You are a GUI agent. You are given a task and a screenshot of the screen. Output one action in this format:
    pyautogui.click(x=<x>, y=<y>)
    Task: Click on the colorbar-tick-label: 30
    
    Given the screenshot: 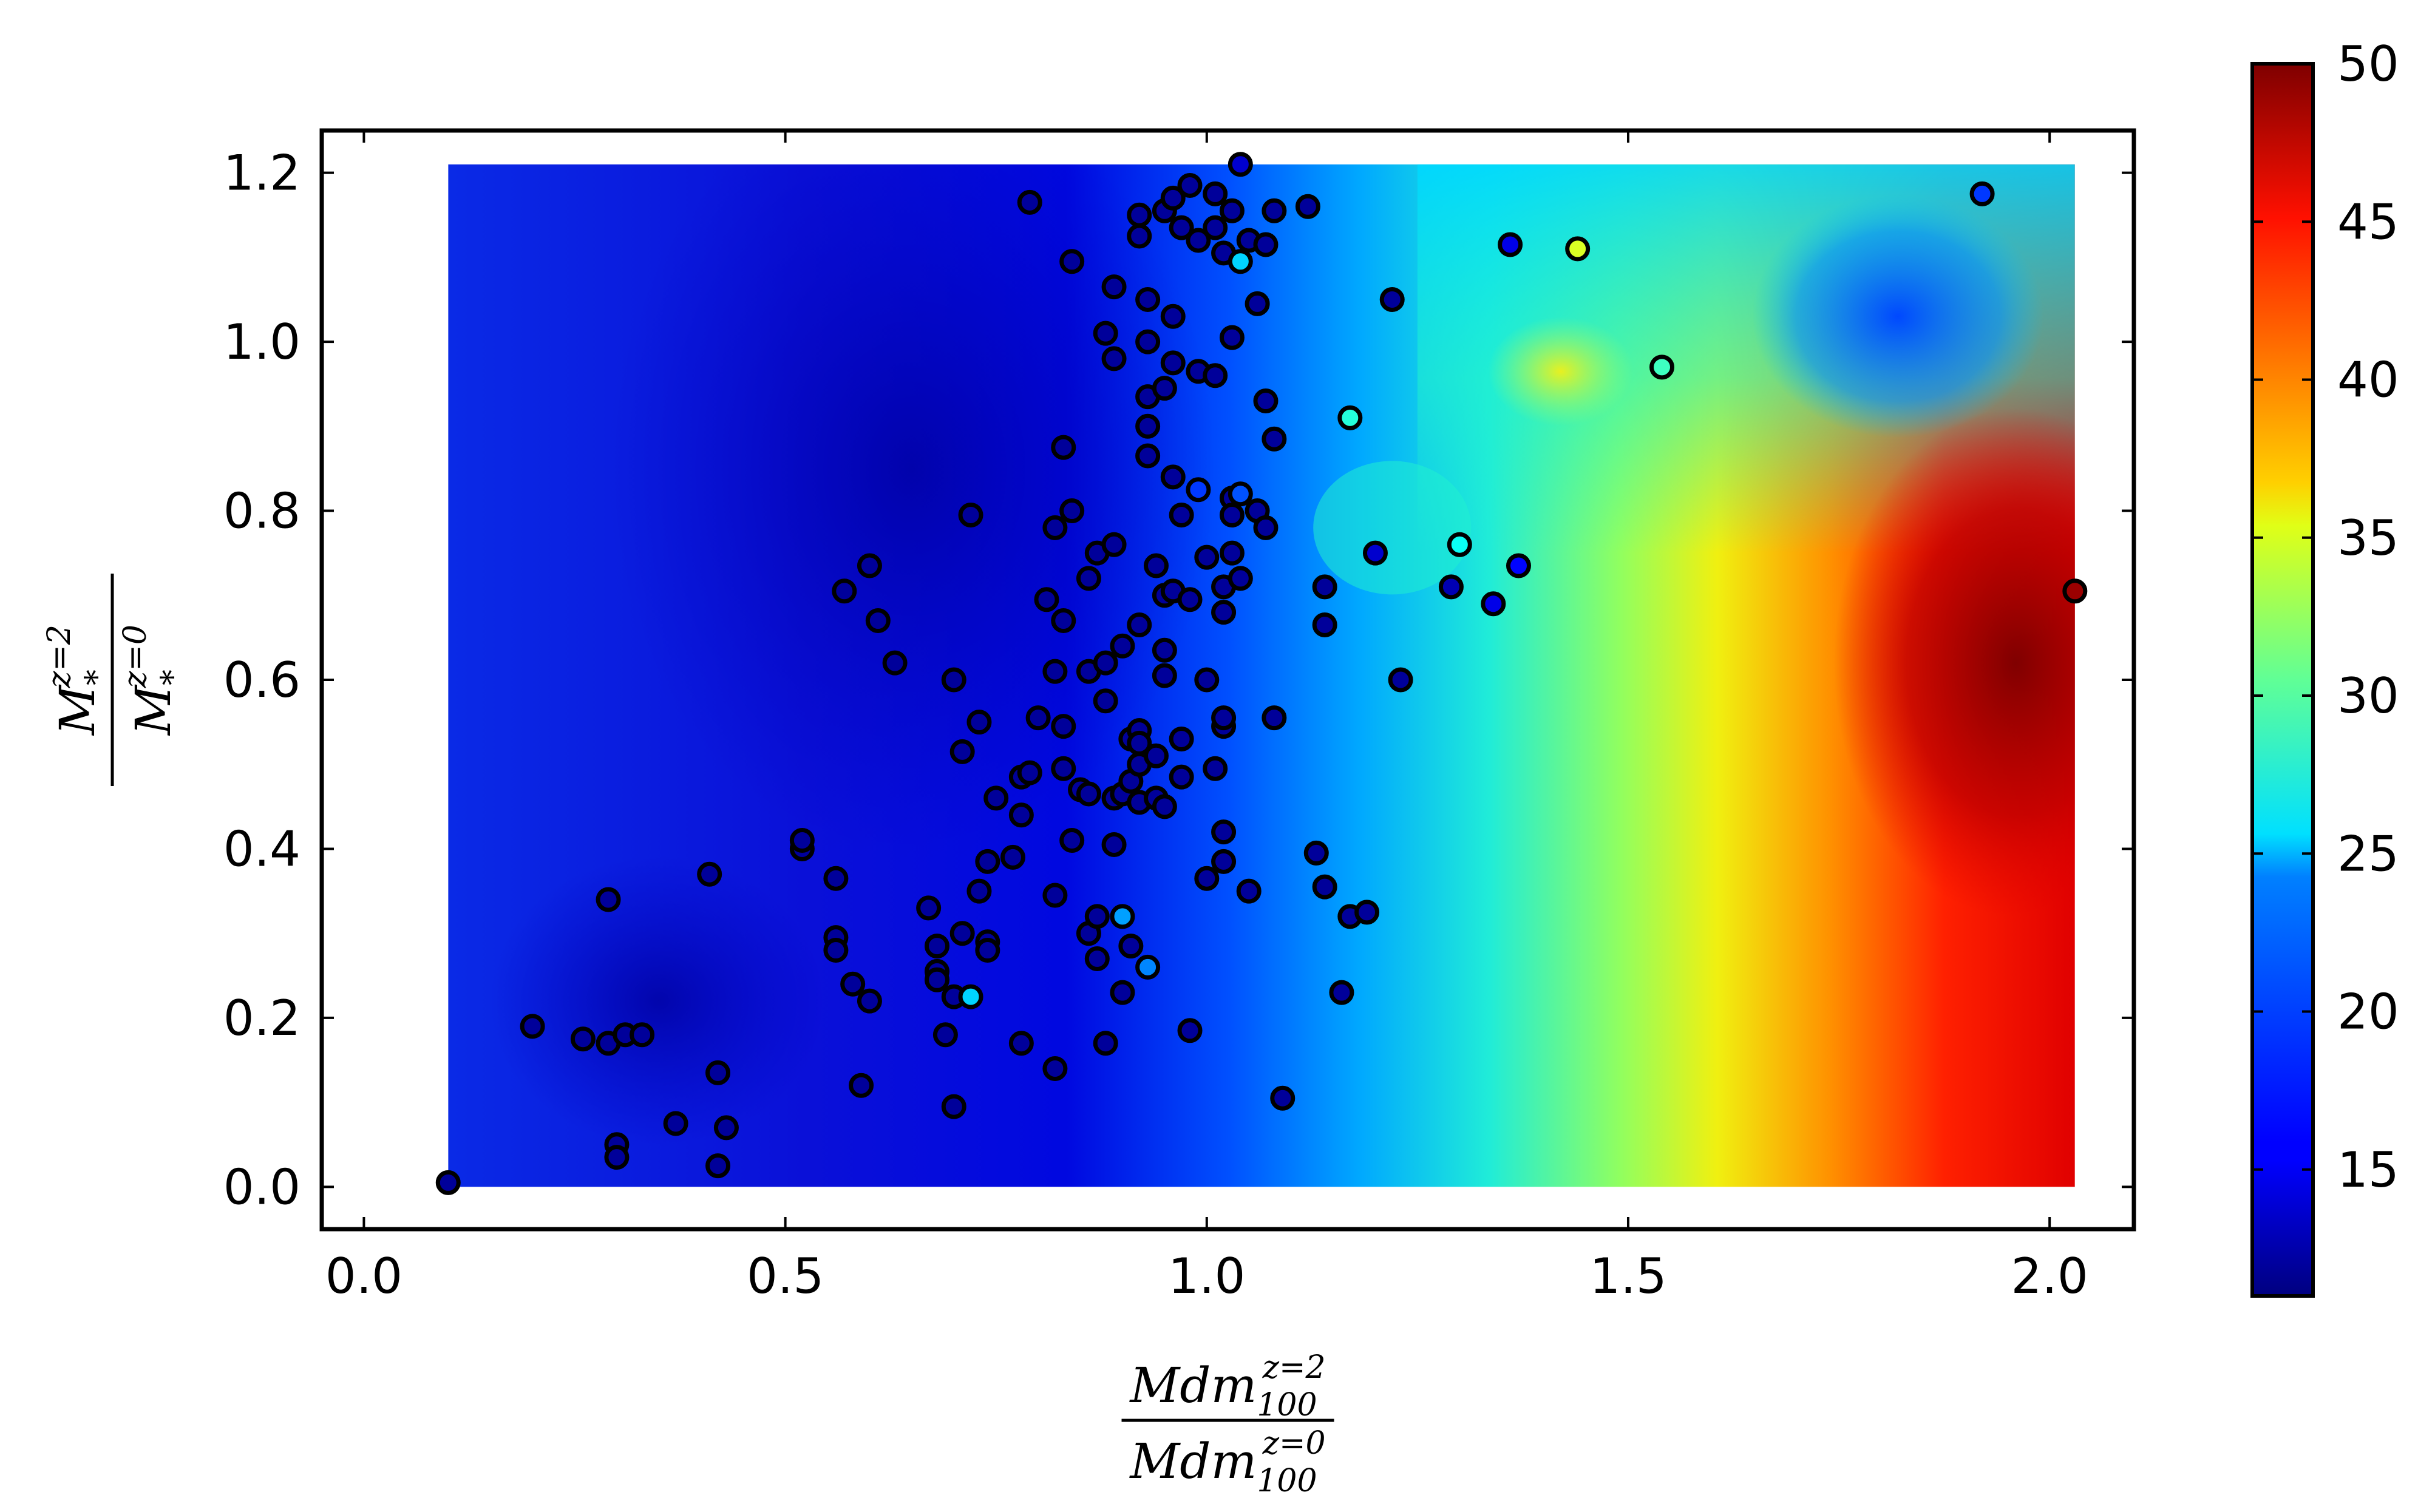 What is the action you would take?
    pyautogui.click(x=2368, y=696)
    